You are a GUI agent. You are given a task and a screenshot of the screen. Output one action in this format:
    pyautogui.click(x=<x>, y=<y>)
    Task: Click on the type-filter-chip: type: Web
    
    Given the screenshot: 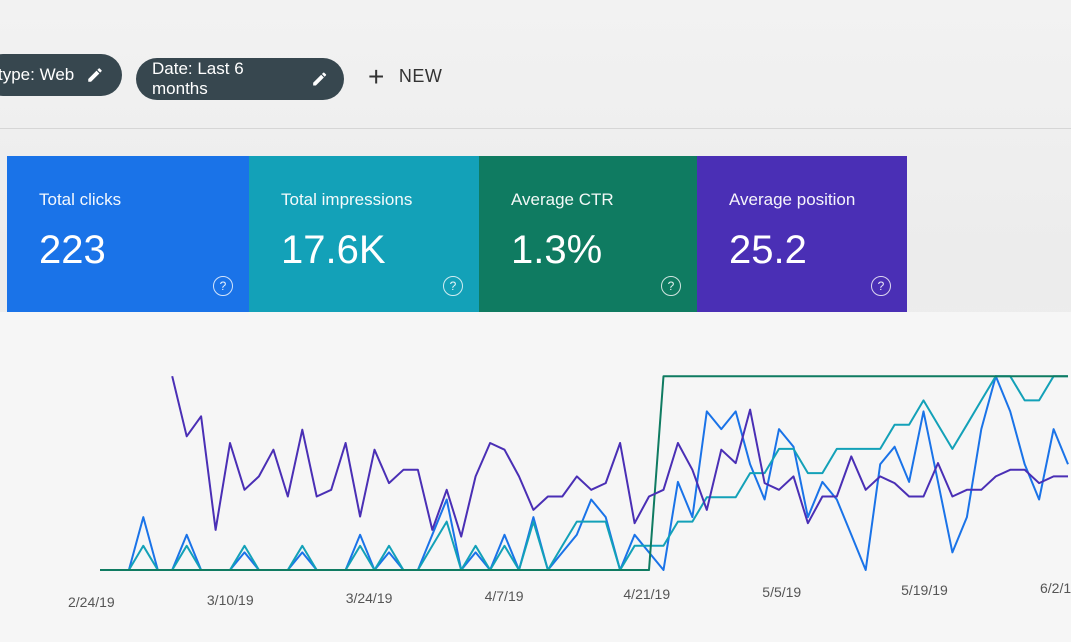 What is the action you would take?
    pyautogui.click(x=61, y=75)
    